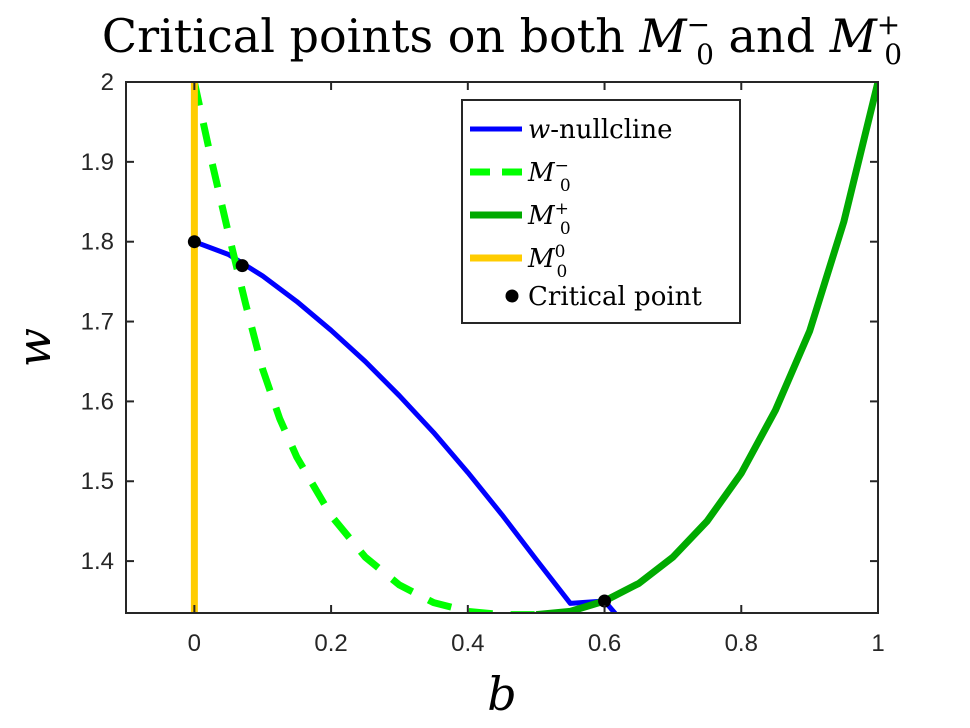  I want to click on x-tick-label: 1, so click(877, 643).